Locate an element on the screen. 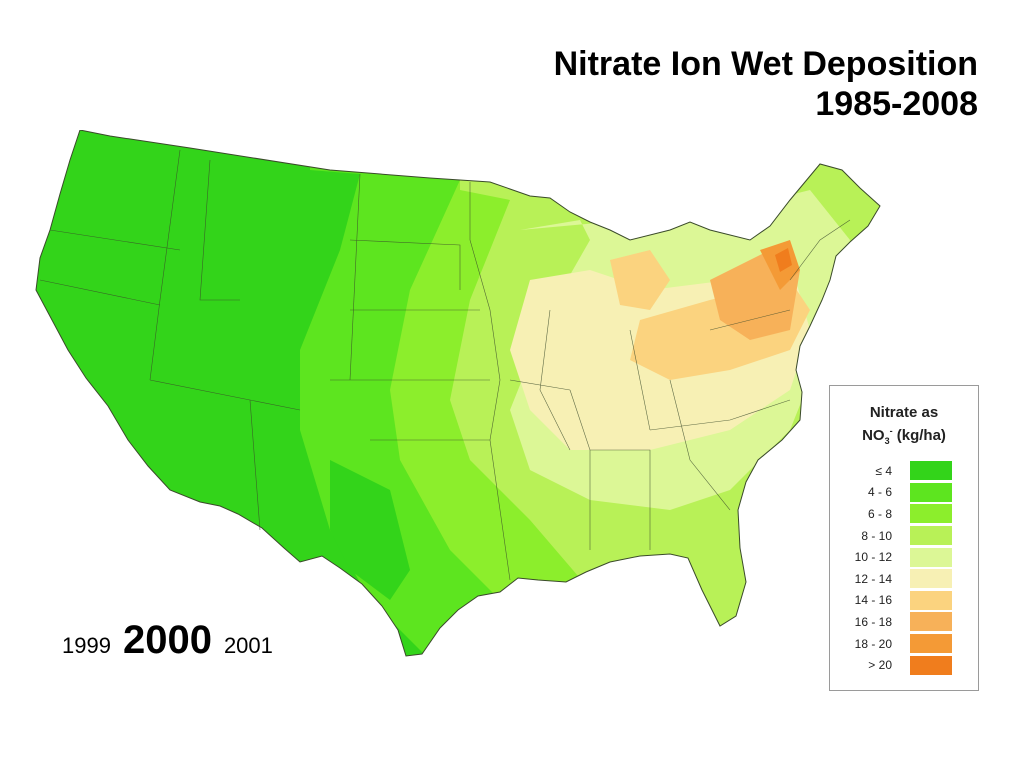  legend-title-sup: - is located at coordinates (891, 431).